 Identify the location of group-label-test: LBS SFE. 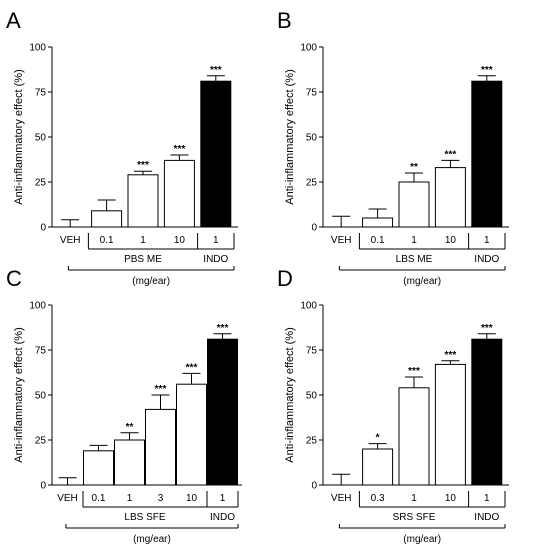
(144, 517).